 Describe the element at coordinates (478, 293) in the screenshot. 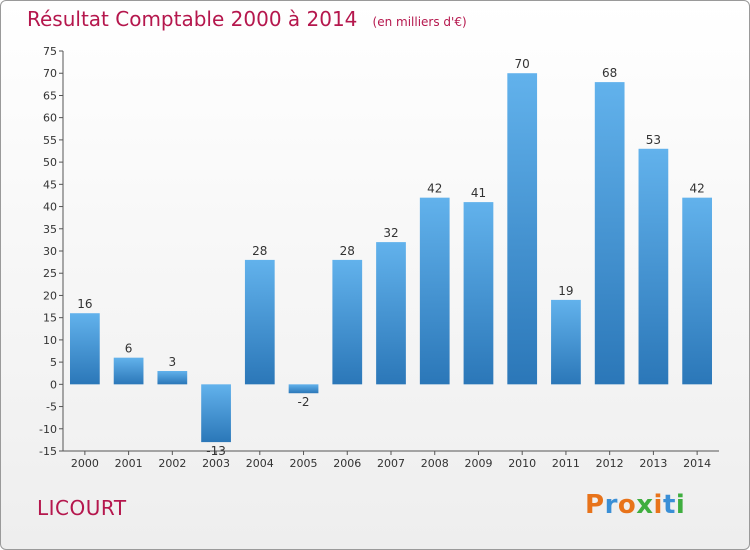

I see `bar-2009` at that location.